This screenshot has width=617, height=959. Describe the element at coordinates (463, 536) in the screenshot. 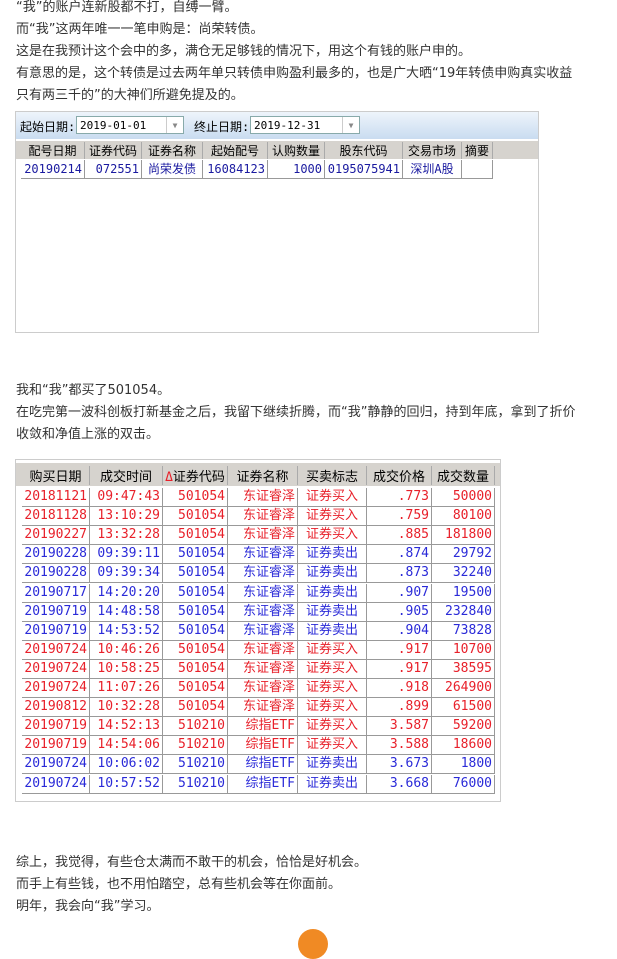

I see `table-cell: 181800` at that location.